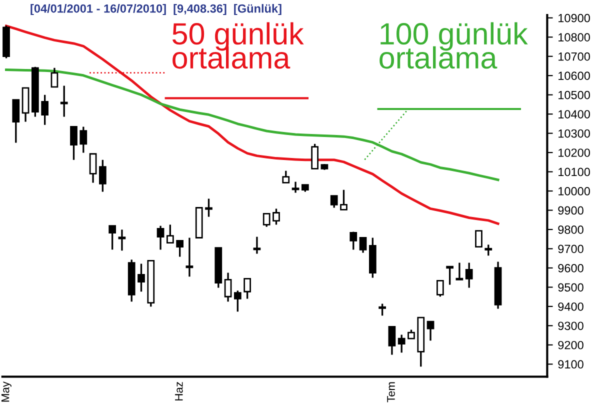 The width and height of the screenshot is (600, 405). Describe the element at coordinates (571, 249) in the screenshot. I see `y-tick-label: 9700` at that location.